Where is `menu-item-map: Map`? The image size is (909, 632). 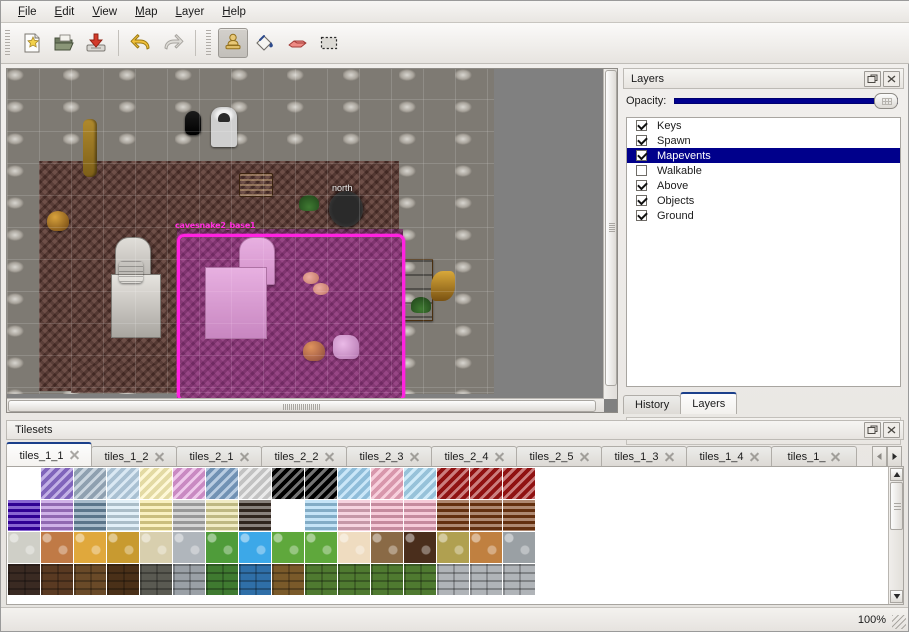 menu-item-map: Map is located at coordinates (146, 11).